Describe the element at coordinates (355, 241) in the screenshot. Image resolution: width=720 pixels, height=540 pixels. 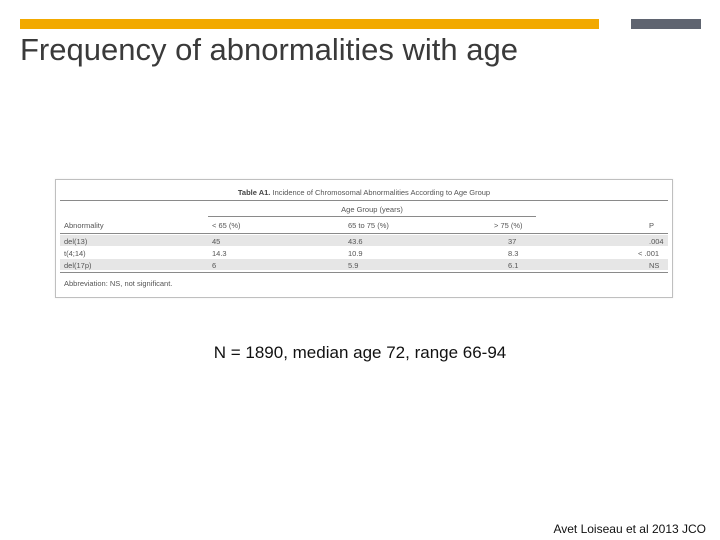
I see `table-cell-65-to-75: 43.6` at that location.